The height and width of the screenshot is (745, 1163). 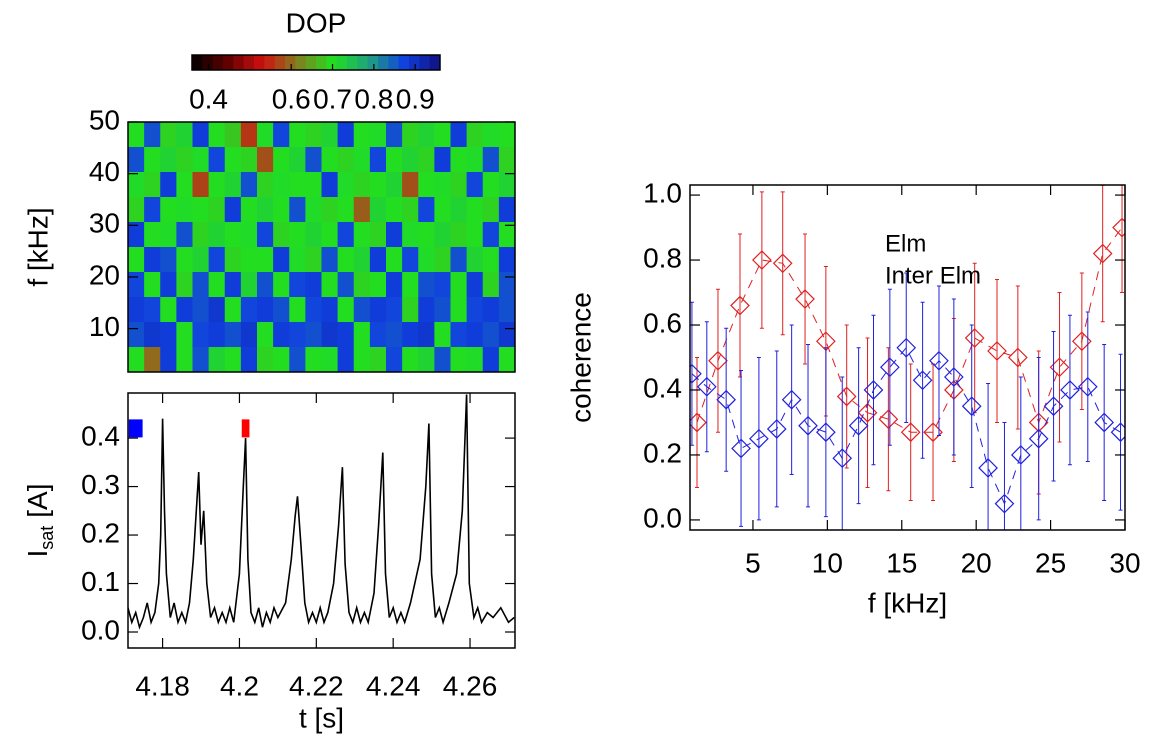 What do you see at coordinates (239, 685) in the screenshot?
I see `x-tick-label: 4.2` at bounding box center [239, 685].